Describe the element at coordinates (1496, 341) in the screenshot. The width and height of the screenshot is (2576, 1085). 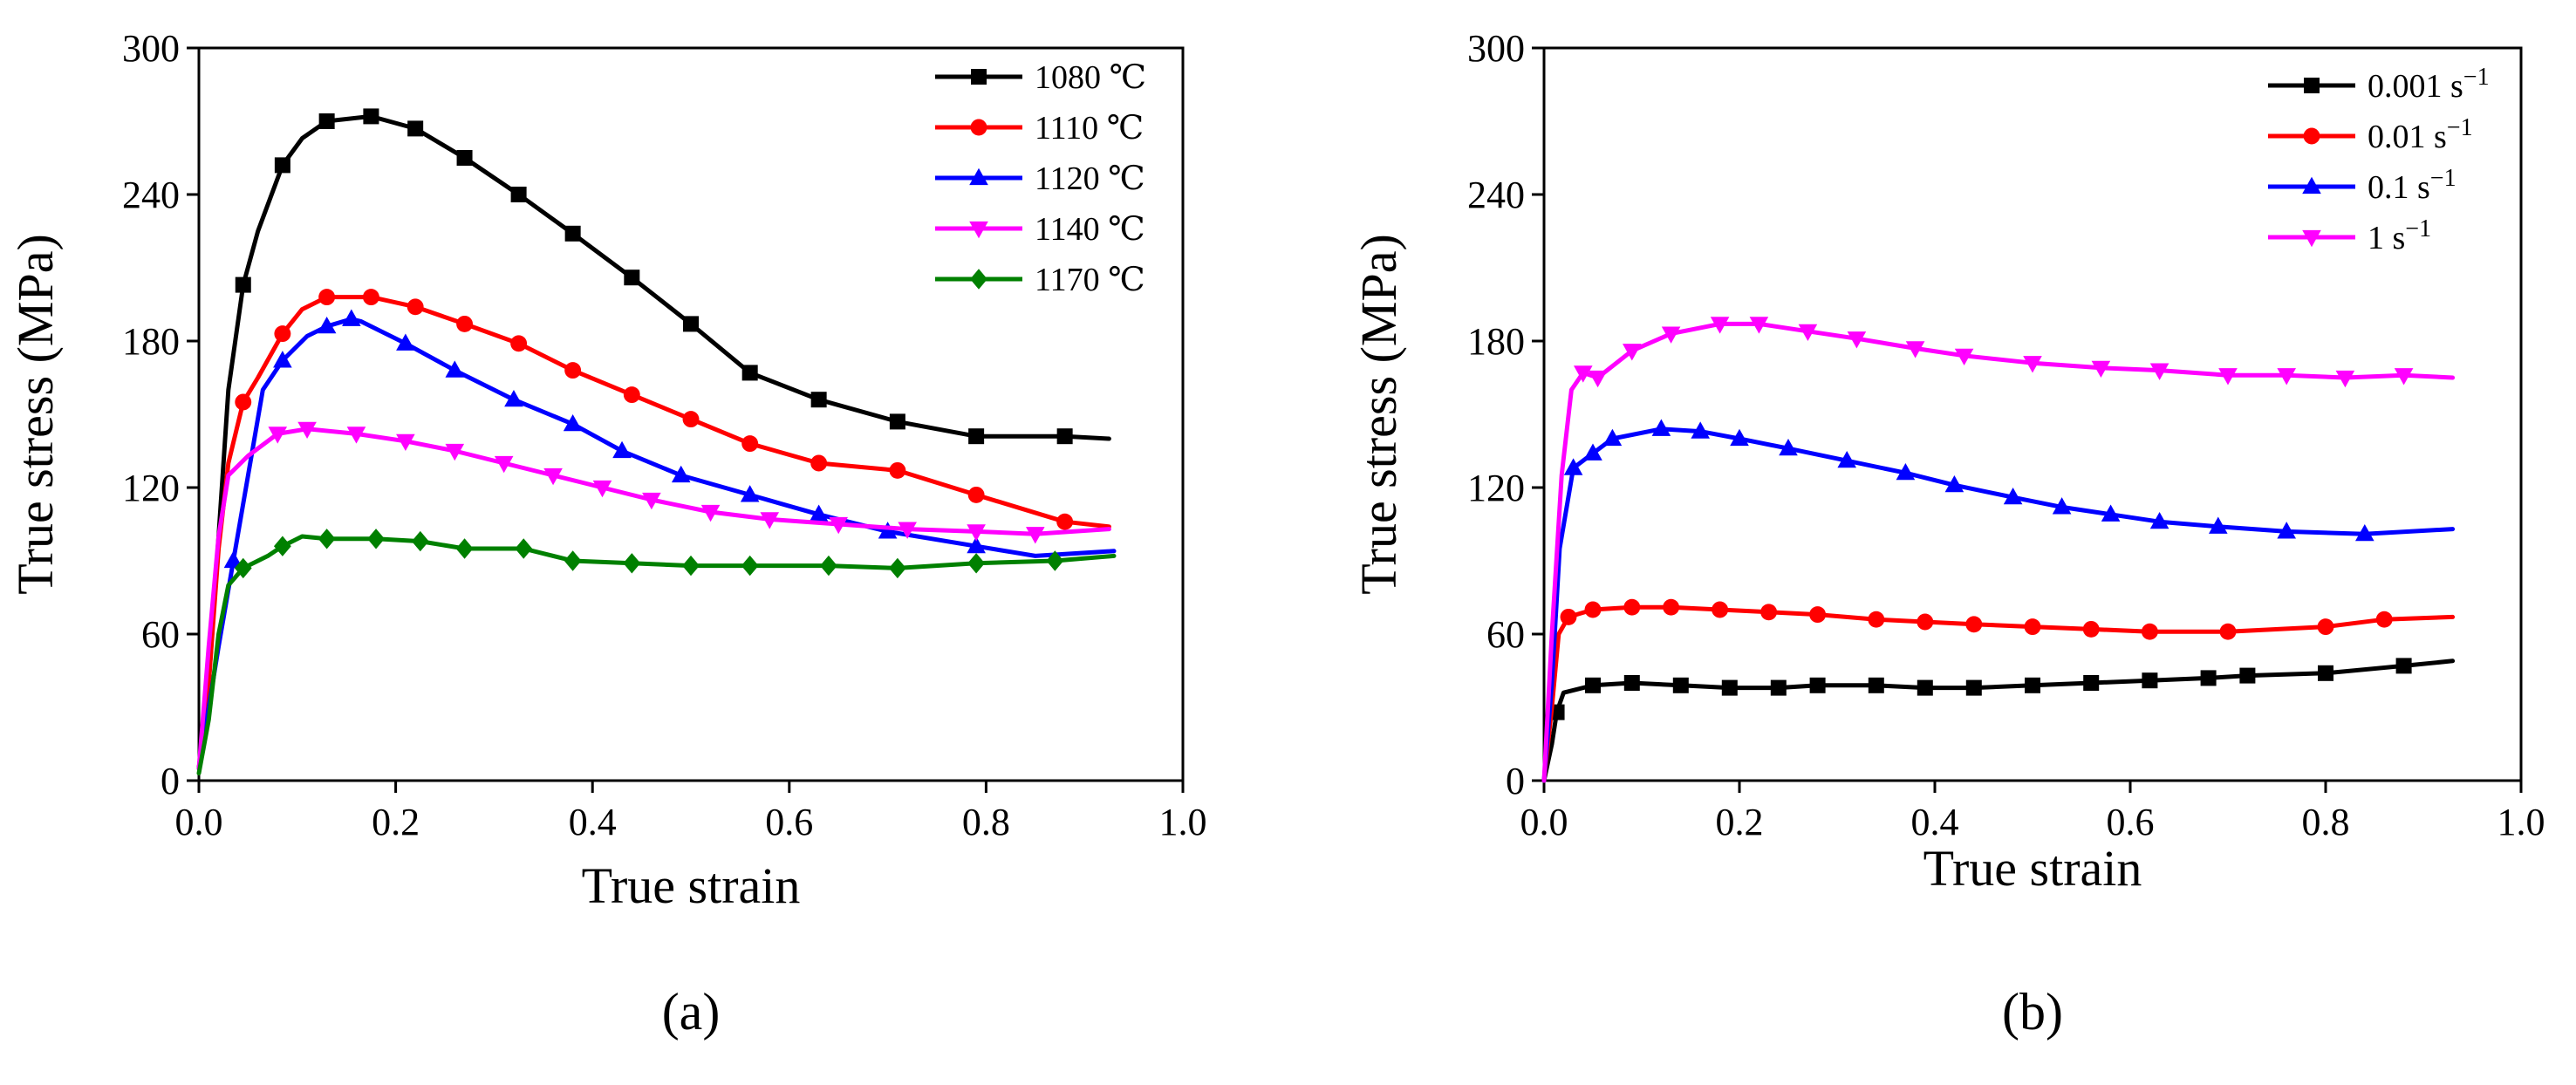
I see `y-tick-label: 180` at that location.